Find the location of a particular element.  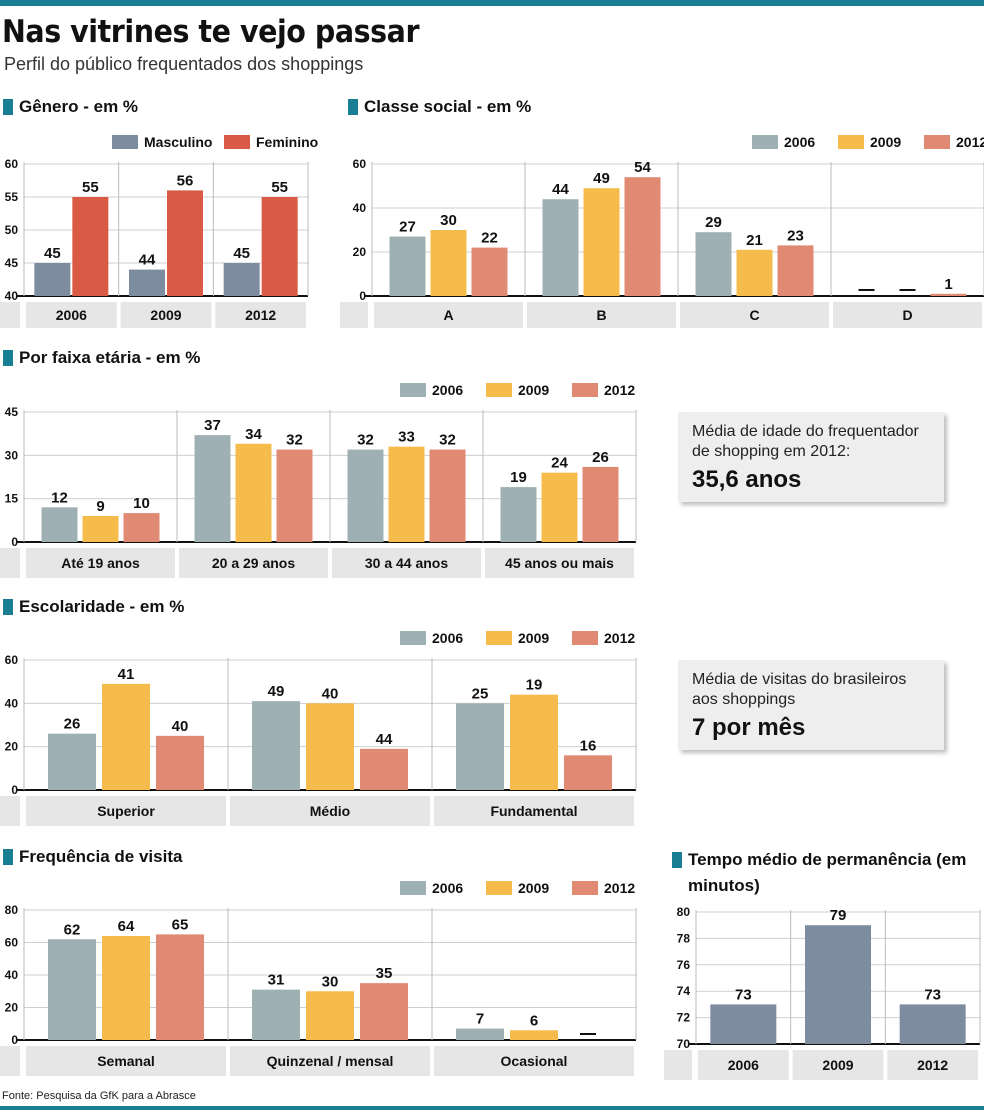

y-tick-label: 74 is located at coordinates (684, 991).